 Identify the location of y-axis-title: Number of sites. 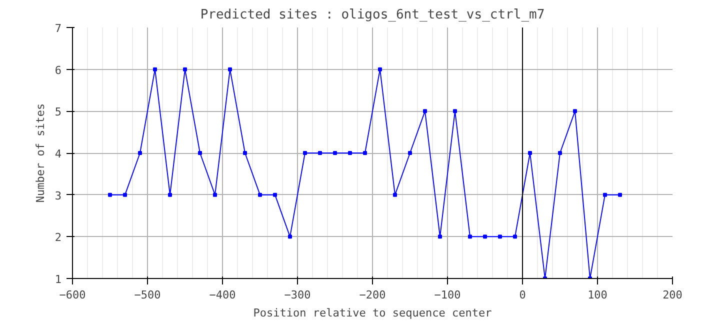
(40, 153).